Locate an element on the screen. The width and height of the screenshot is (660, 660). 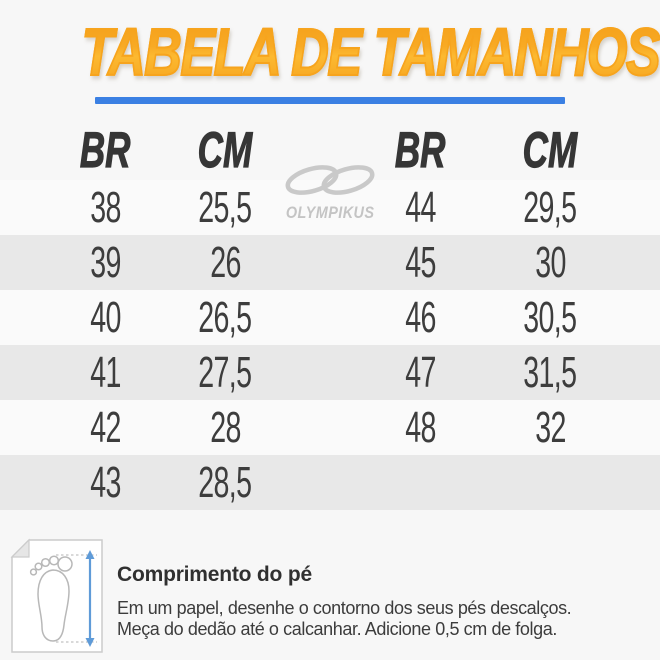
table-row: 38 25,5 44 29,5 is located at coordinates (330, 207).